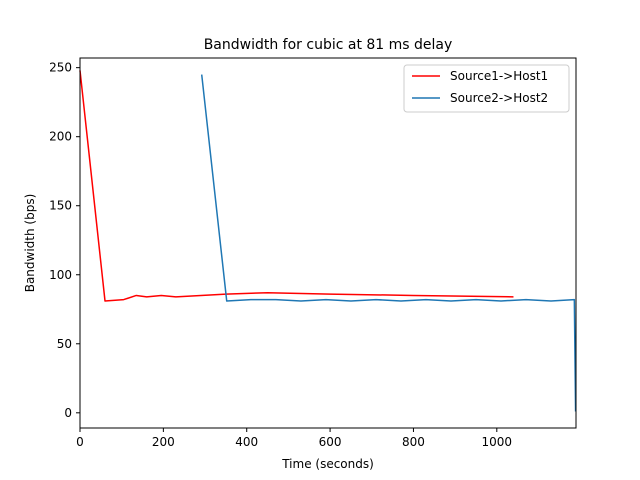 The width and height of the screenshot is (640, 480). What do you see at coordinates (330, 442) in the screenshot?
I see `x-tick-label: 600` at bounding box center [330, 442].